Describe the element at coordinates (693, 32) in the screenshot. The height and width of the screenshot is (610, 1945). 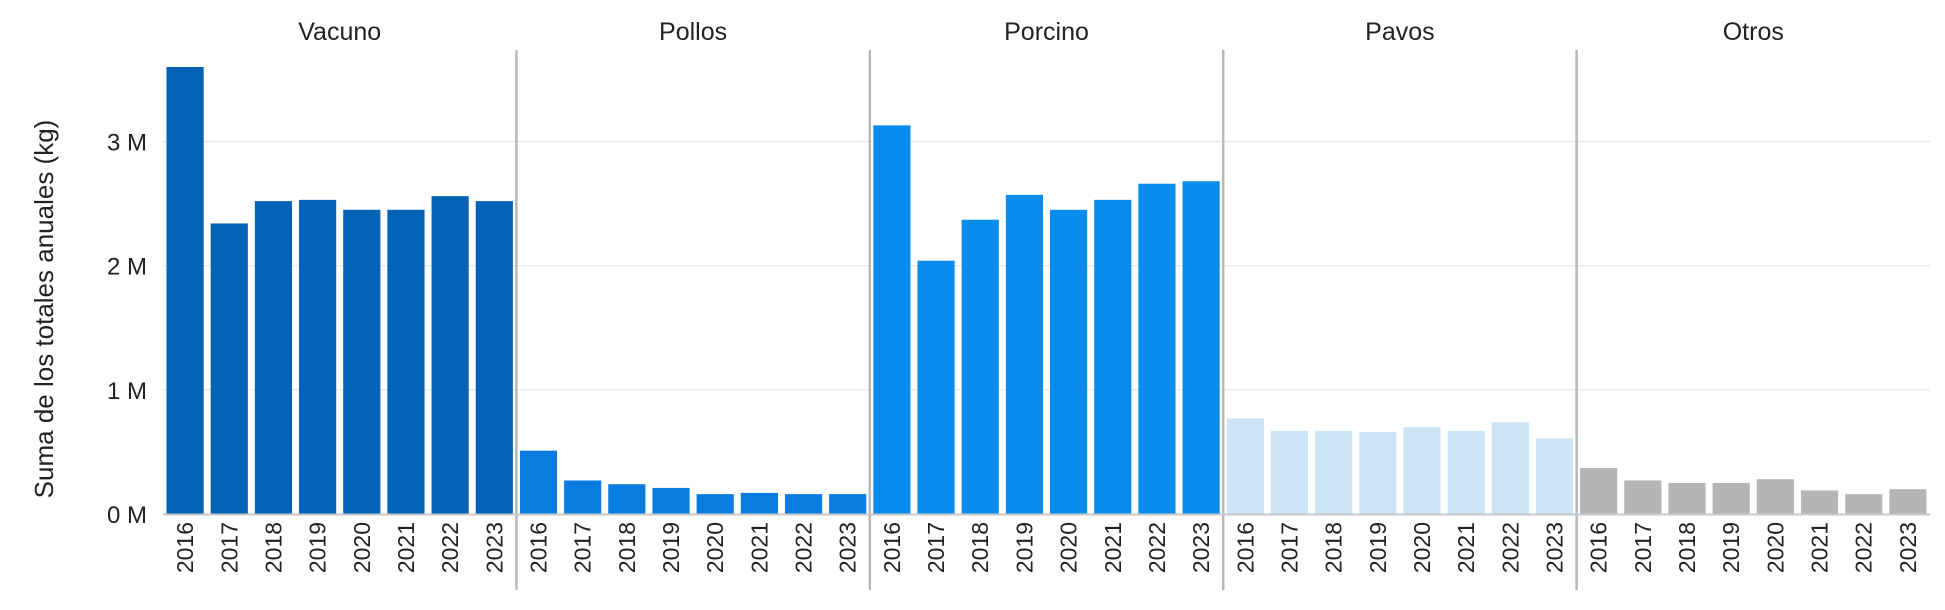
I see `panel-title: Pollos` at that location.